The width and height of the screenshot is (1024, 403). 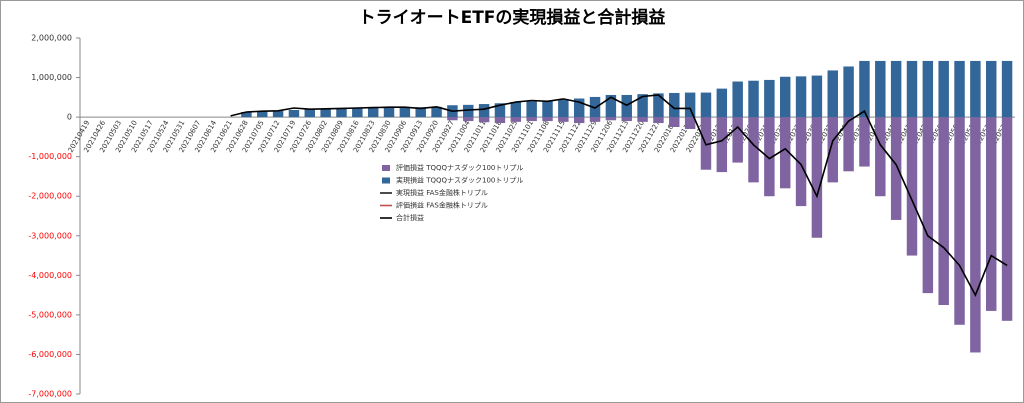 What do you see at coordinates (50, 275) in the screenshot?
I see `y-tick-label: -4,000,000` at bounding box center [50, 275].